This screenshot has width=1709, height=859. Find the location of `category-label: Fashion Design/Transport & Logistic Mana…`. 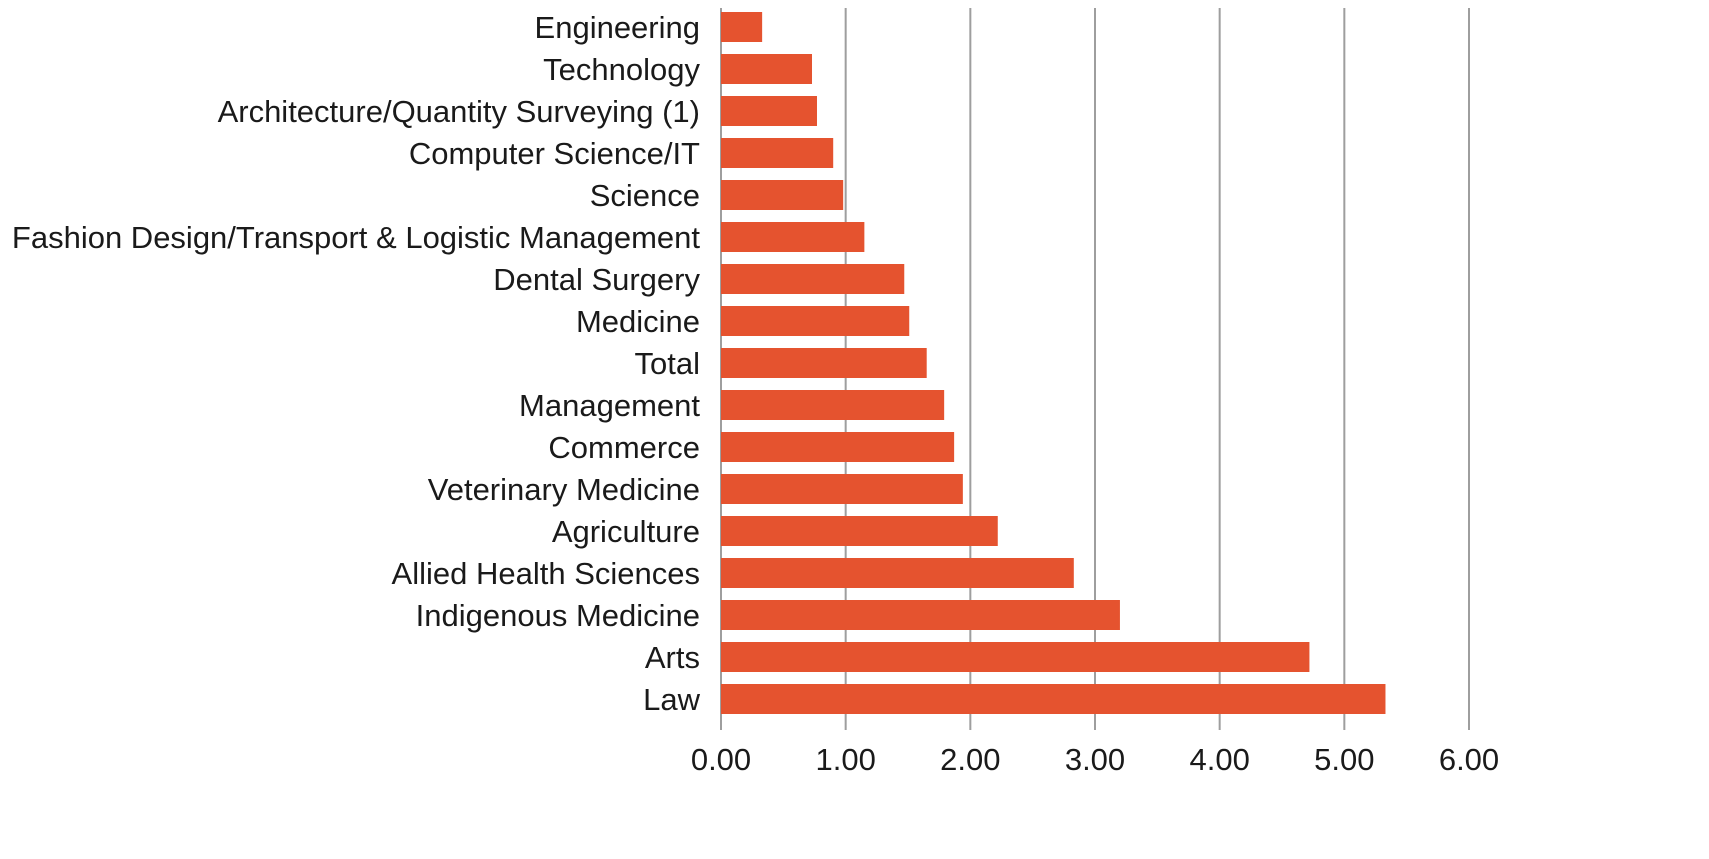

category-label: Fashion Design/Transport & Logistic Mana… is located at coordinates (356, 237).